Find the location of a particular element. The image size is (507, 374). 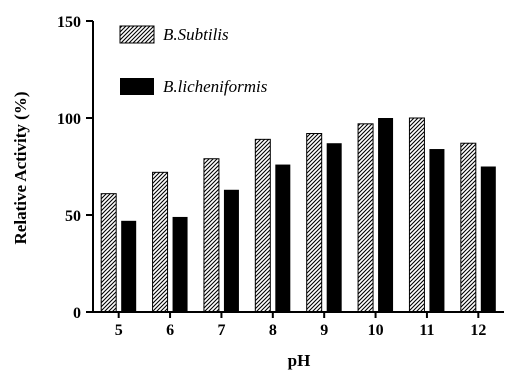

legend-swatch-b-licheniformis is located at coordinates (137, 86).